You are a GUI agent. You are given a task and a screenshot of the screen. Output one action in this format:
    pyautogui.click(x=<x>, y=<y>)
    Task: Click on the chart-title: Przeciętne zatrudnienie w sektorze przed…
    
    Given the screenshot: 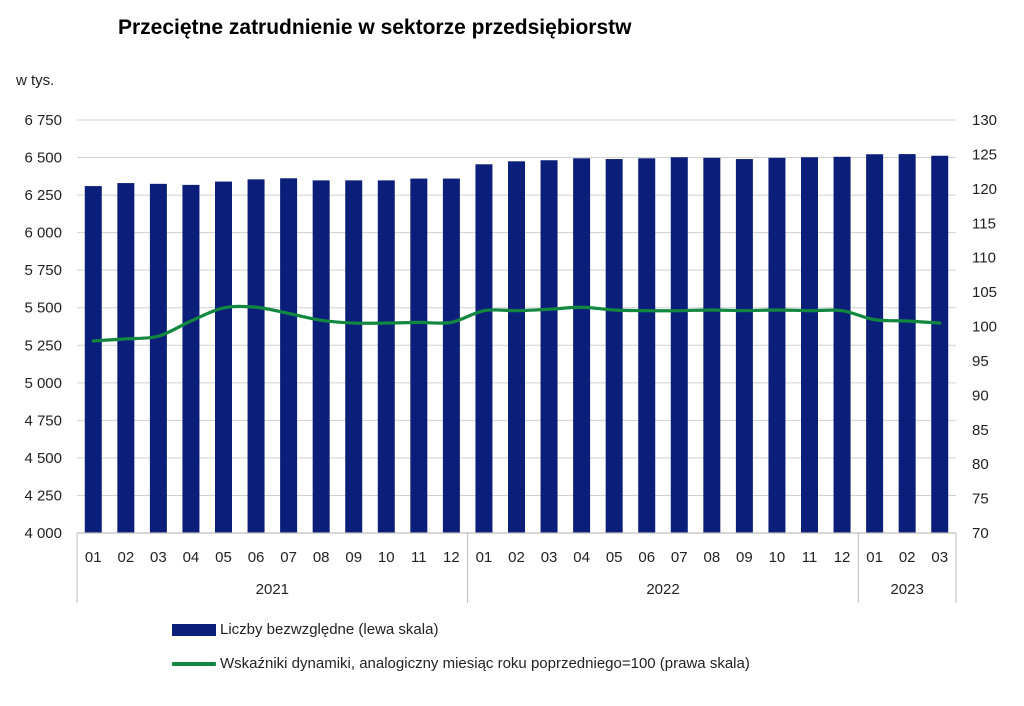 What is the action you would take?
    pyautogui.click(x=375, y=27)
    